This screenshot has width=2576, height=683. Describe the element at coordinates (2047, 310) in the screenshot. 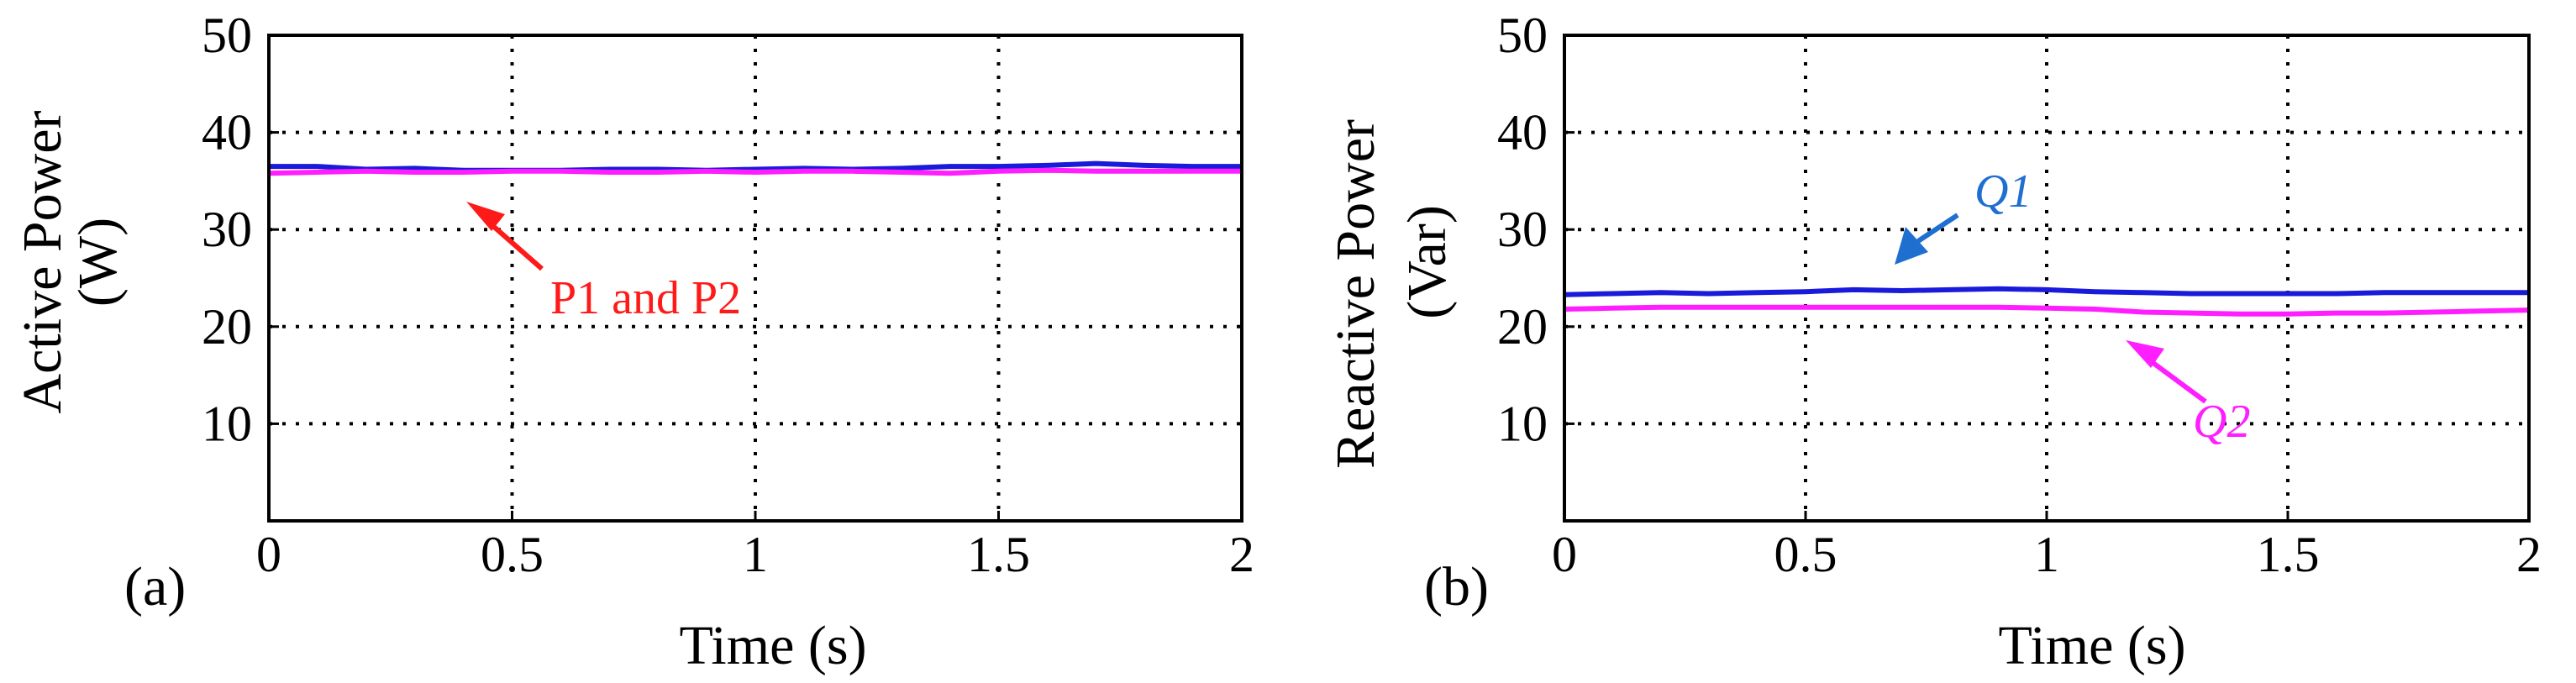

I see `series-line-q2` at that location.